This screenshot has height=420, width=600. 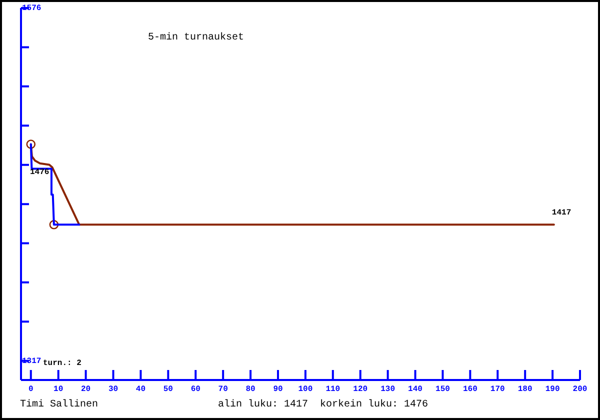 I want to click on x-tick-label: 40, so click(x=141, y=389).